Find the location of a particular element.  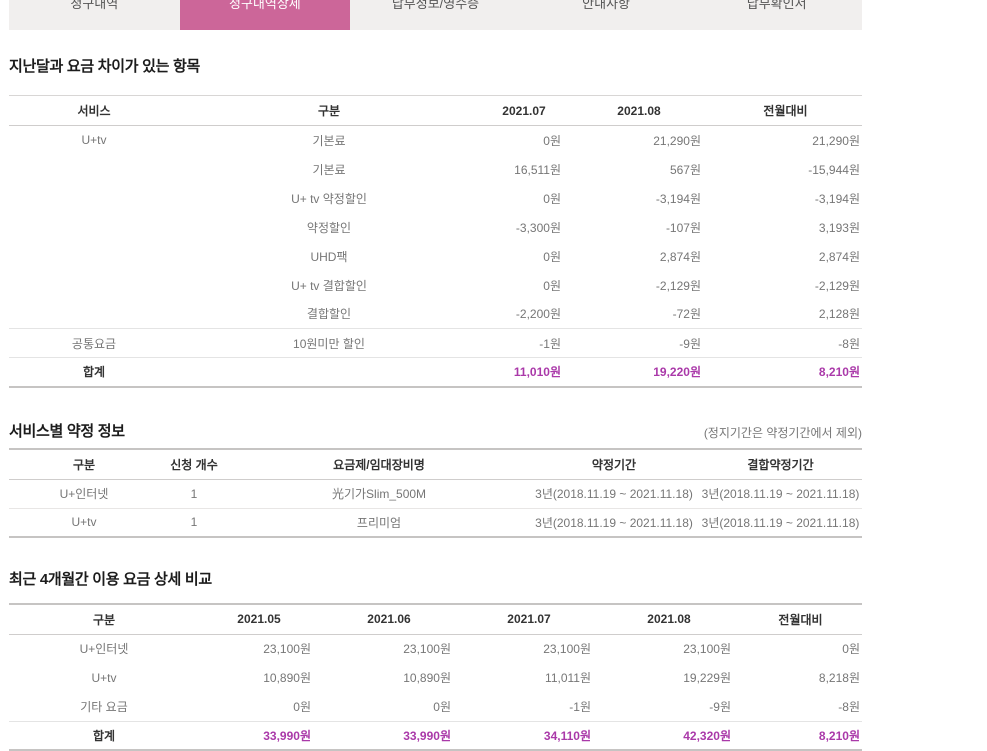

table-header-row: 구분 2021.05 2021.06 2021.07 2021.08 전월대비 is located at coordinates (435, 619).